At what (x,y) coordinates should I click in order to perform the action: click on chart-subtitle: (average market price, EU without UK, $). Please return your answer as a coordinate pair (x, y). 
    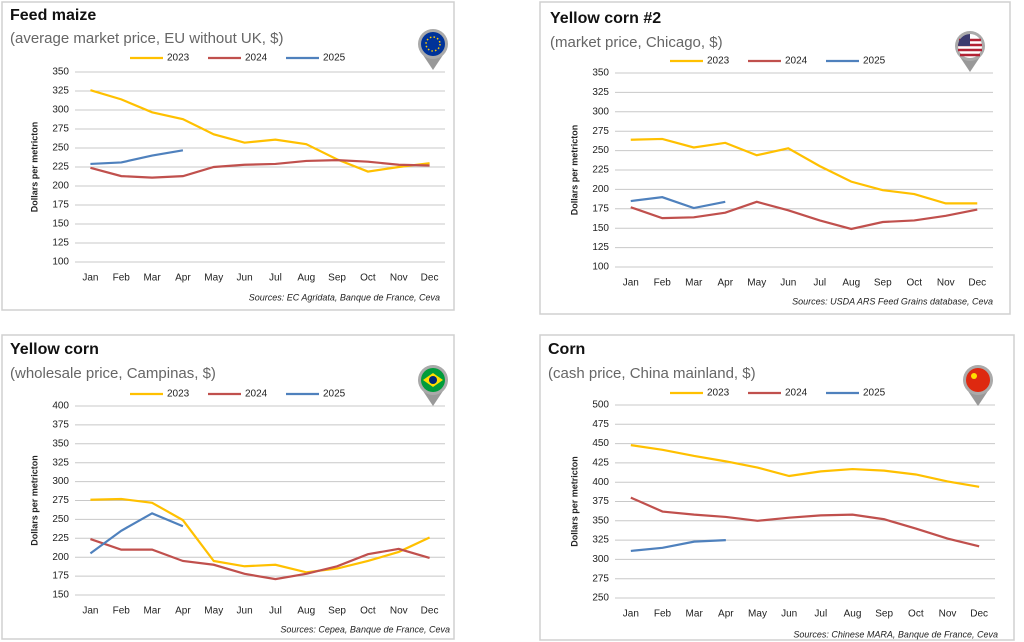
    Looking at the image, I should click on (146, 38).